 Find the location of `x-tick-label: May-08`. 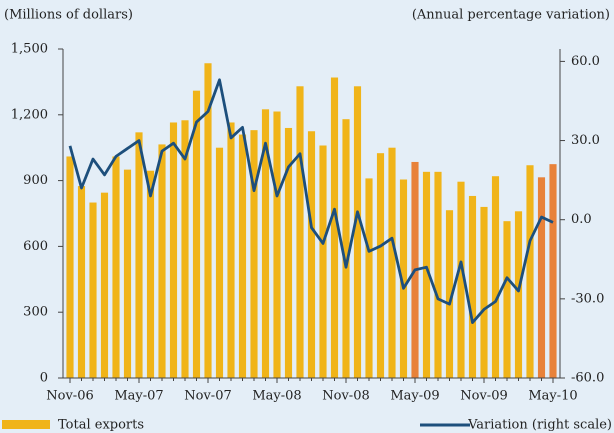

x-tick-label: May-08 is located at coordinates (276, 396).